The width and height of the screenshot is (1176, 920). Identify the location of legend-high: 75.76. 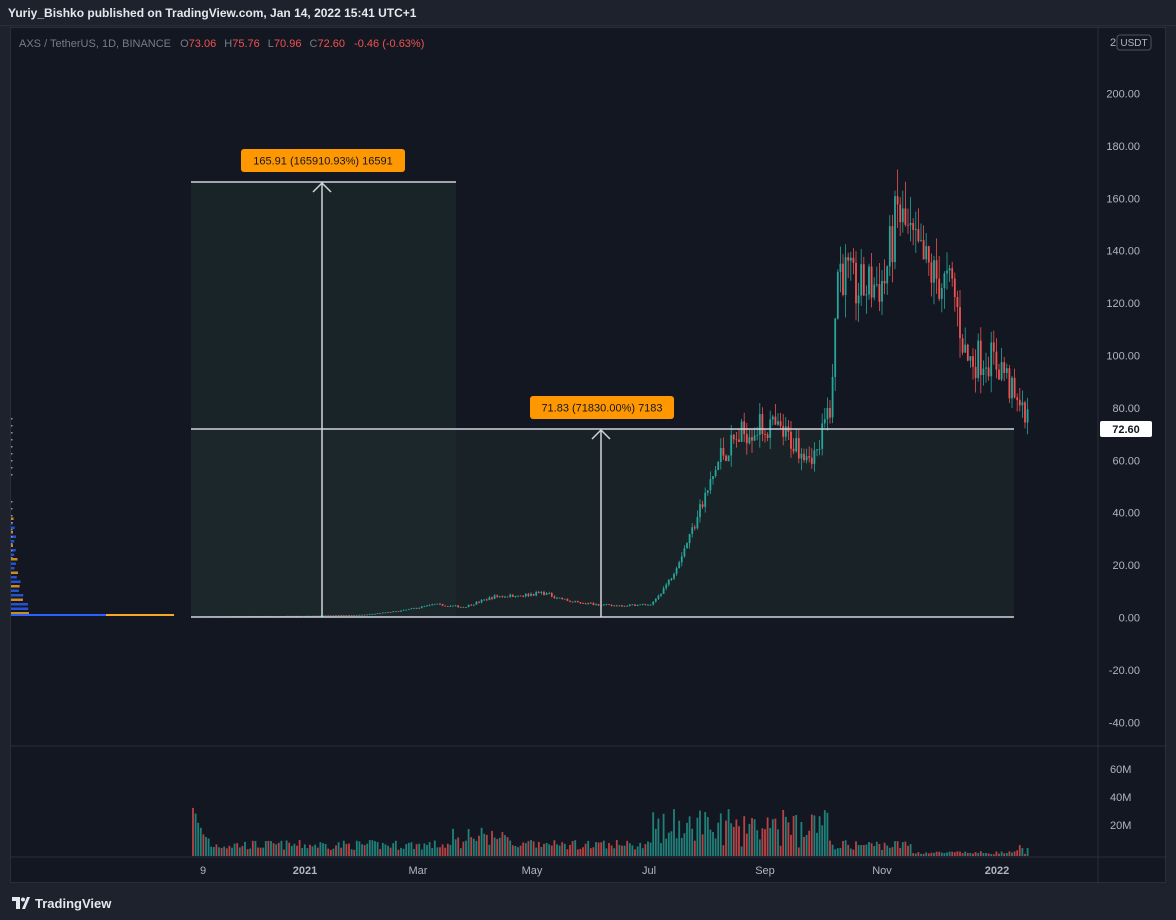
(246, 44).